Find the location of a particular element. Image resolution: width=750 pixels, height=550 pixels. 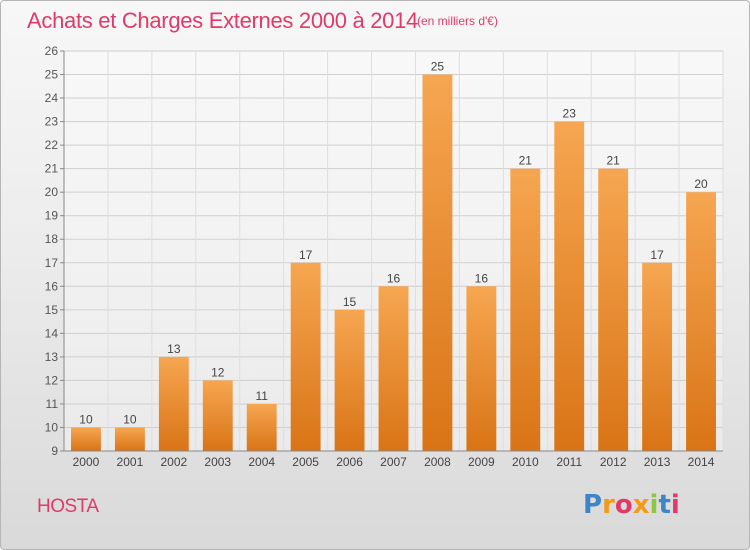

bar-2010 is located at coordinates (525, 309).